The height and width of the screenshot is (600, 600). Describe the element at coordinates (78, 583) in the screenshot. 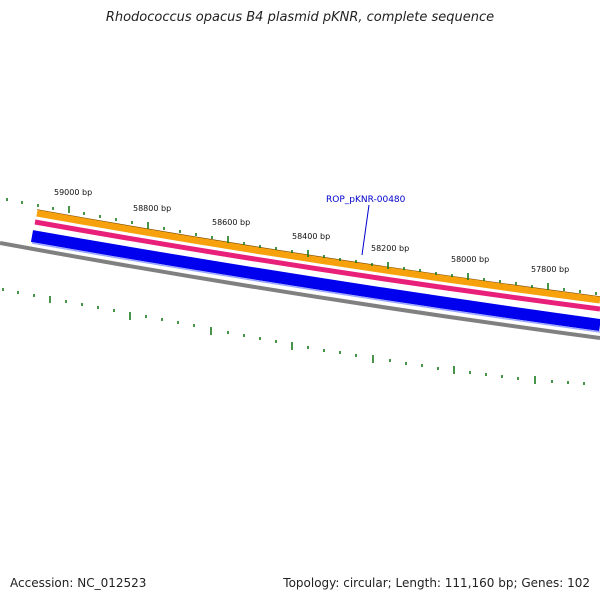

I see `accession-text: Accession: NC_012523` at that location.